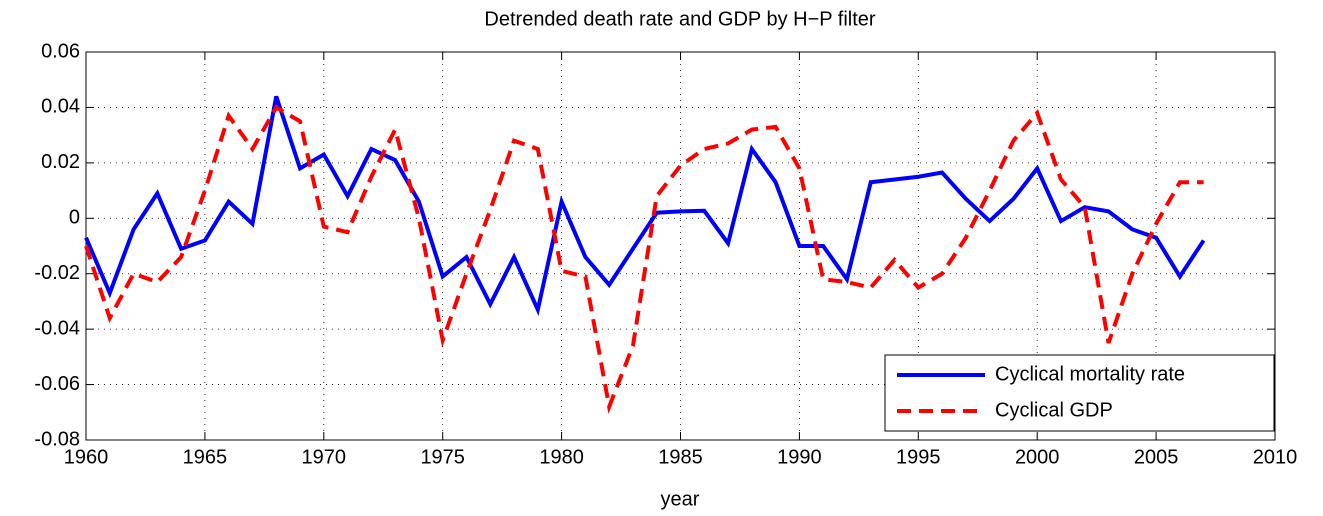 The image size is (1323, 516). I want to click on legend-box, so click(1079, 393).